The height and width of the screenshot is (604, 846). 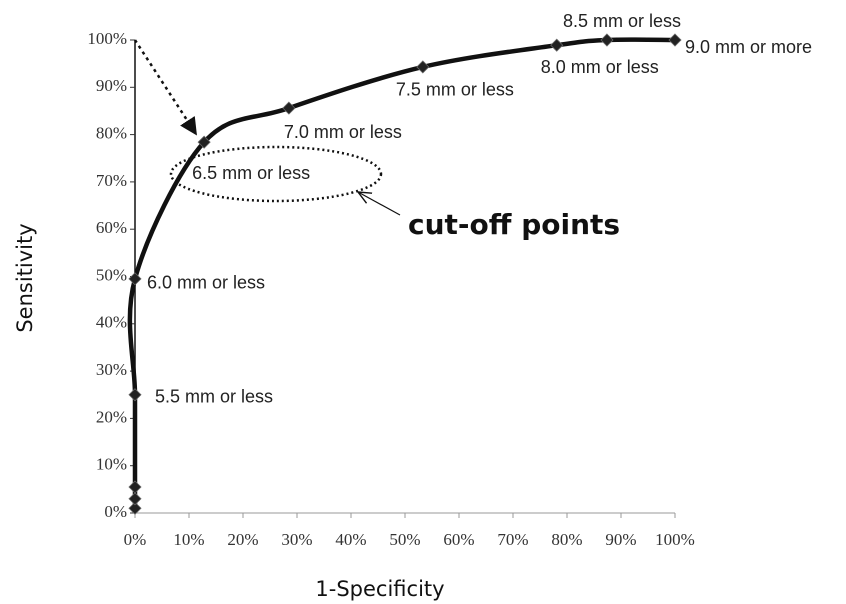 I want to click on point-label: 6.5 mm or less, so click(x=251, y=173).